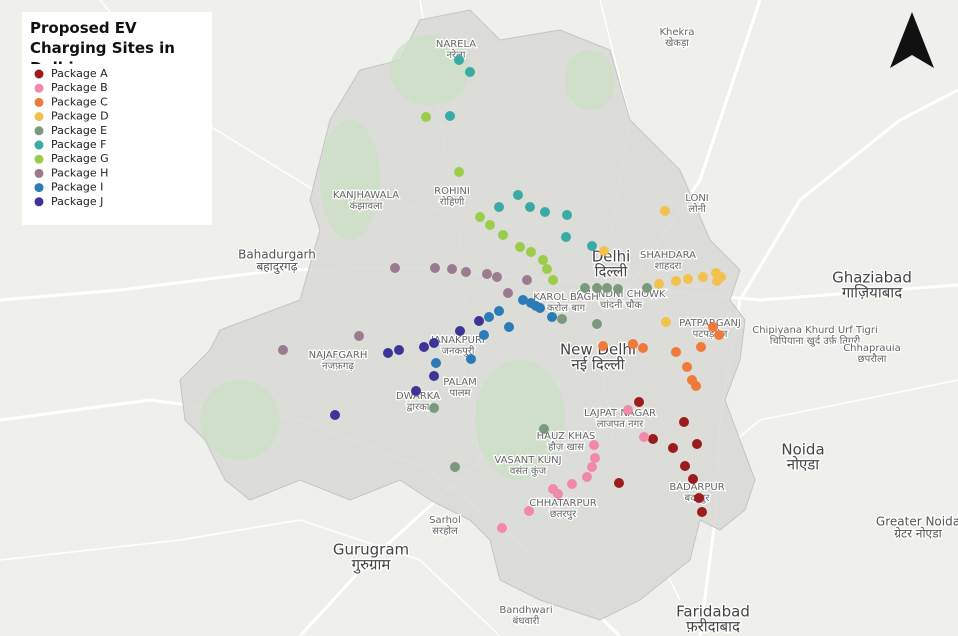  Describe the element at coordinates (598, 365) in the screenshot. I see `place-local-name: नई दिल्ली` at that location.